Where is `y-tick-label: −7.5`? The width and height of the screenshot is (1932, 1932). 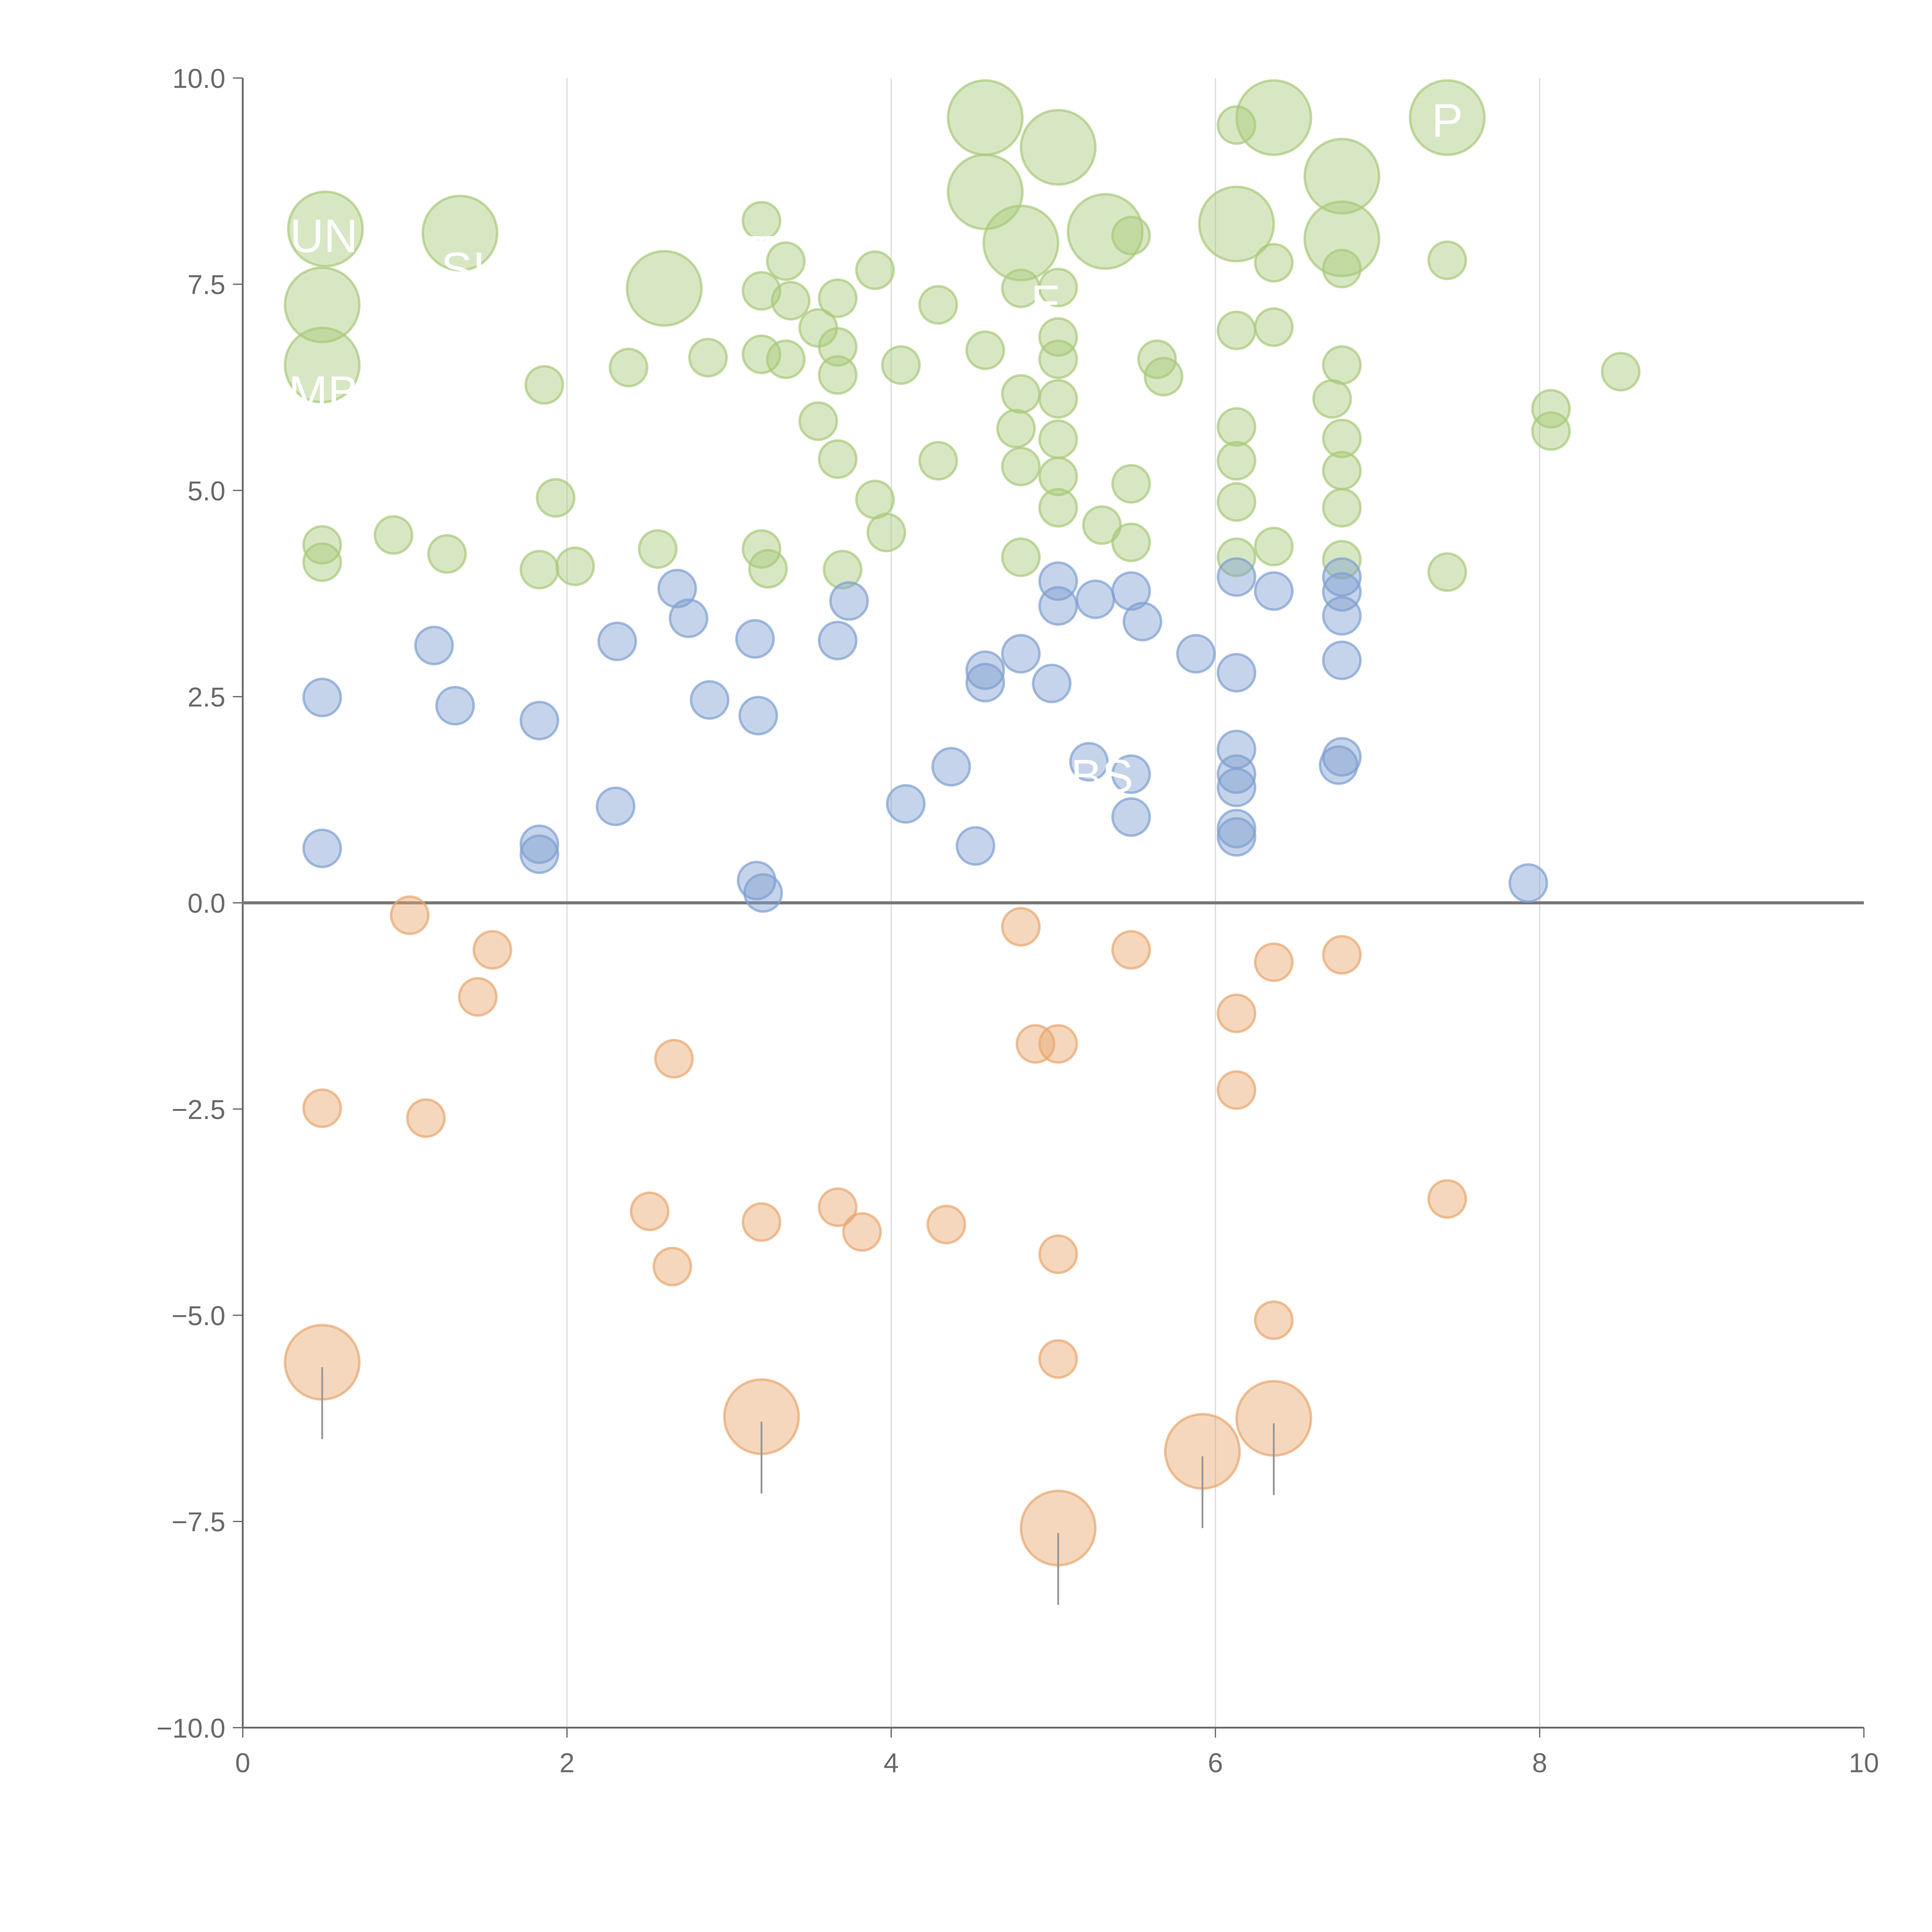 y-tick-label: −7.5 is located at coordinates (198, 1522).